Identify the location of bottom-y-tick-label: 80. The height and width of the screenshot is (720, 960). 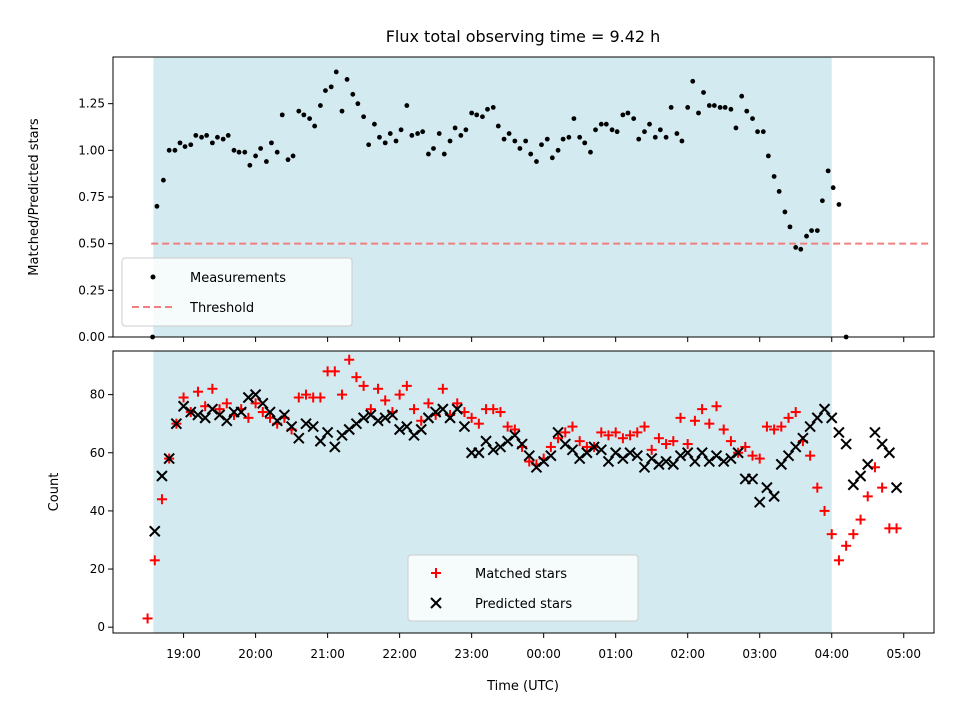
(97, 395).